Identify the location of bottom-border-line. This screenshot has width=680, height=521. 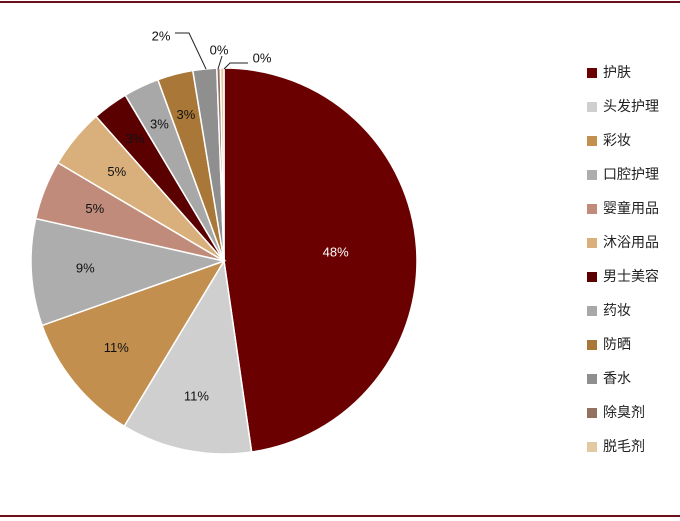
(340, 516).